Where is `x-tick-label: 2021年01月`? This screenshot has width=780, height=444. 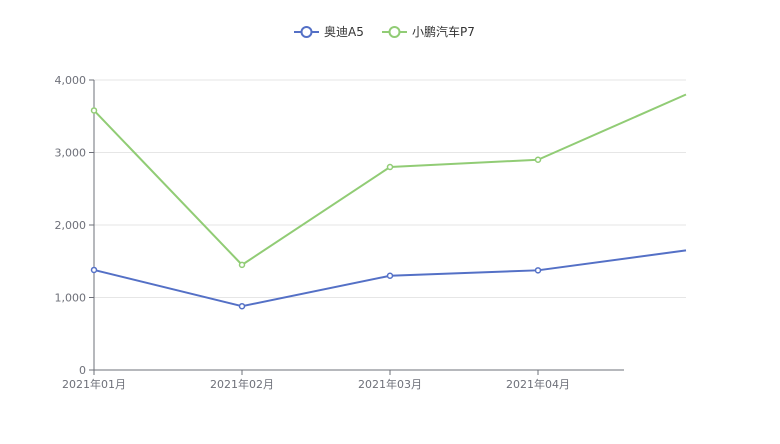
x-tick-label: 2021年01月 is located at coordinates (94, 384).